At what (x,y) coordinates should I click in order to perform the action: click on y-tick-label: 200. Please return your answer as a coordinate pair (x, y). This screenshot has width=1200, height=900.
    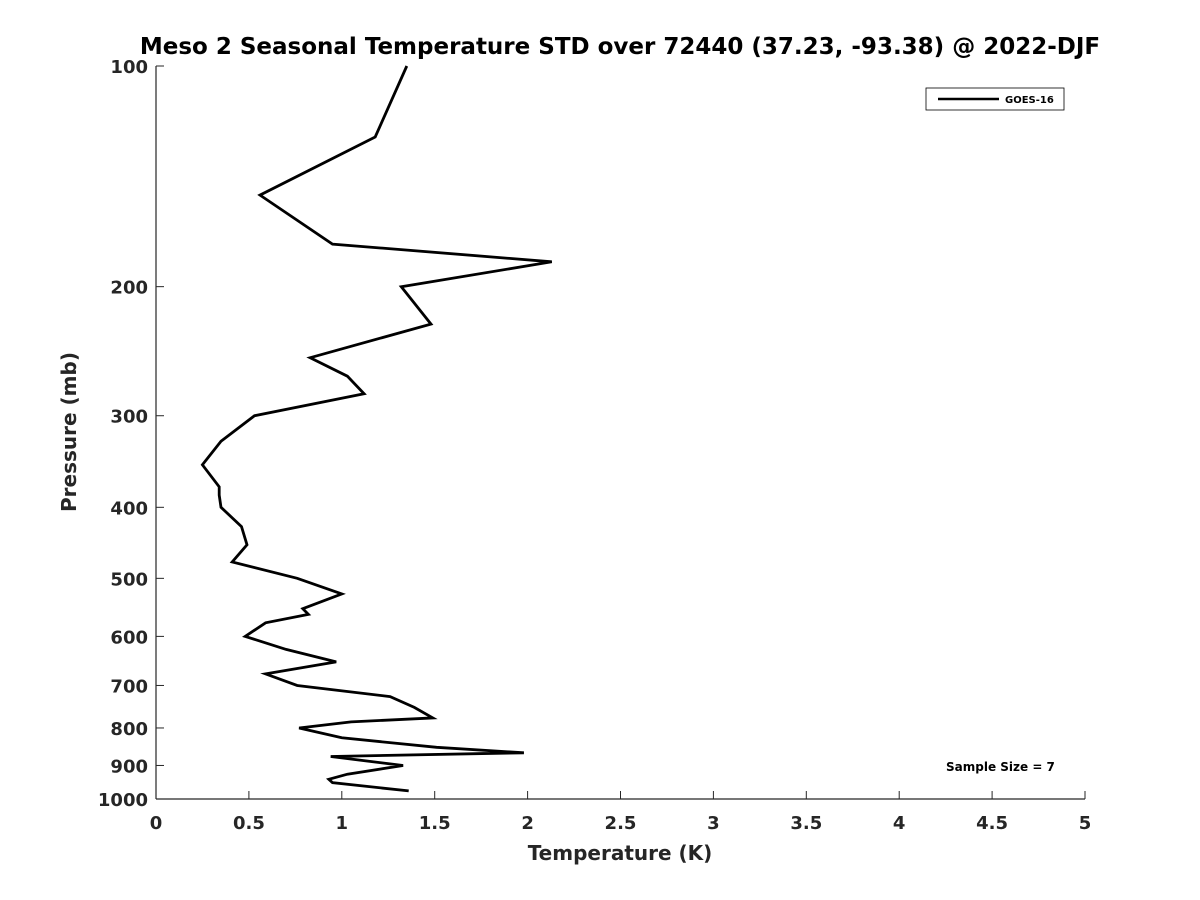
    Looking at the image, I should click on (129, 288).